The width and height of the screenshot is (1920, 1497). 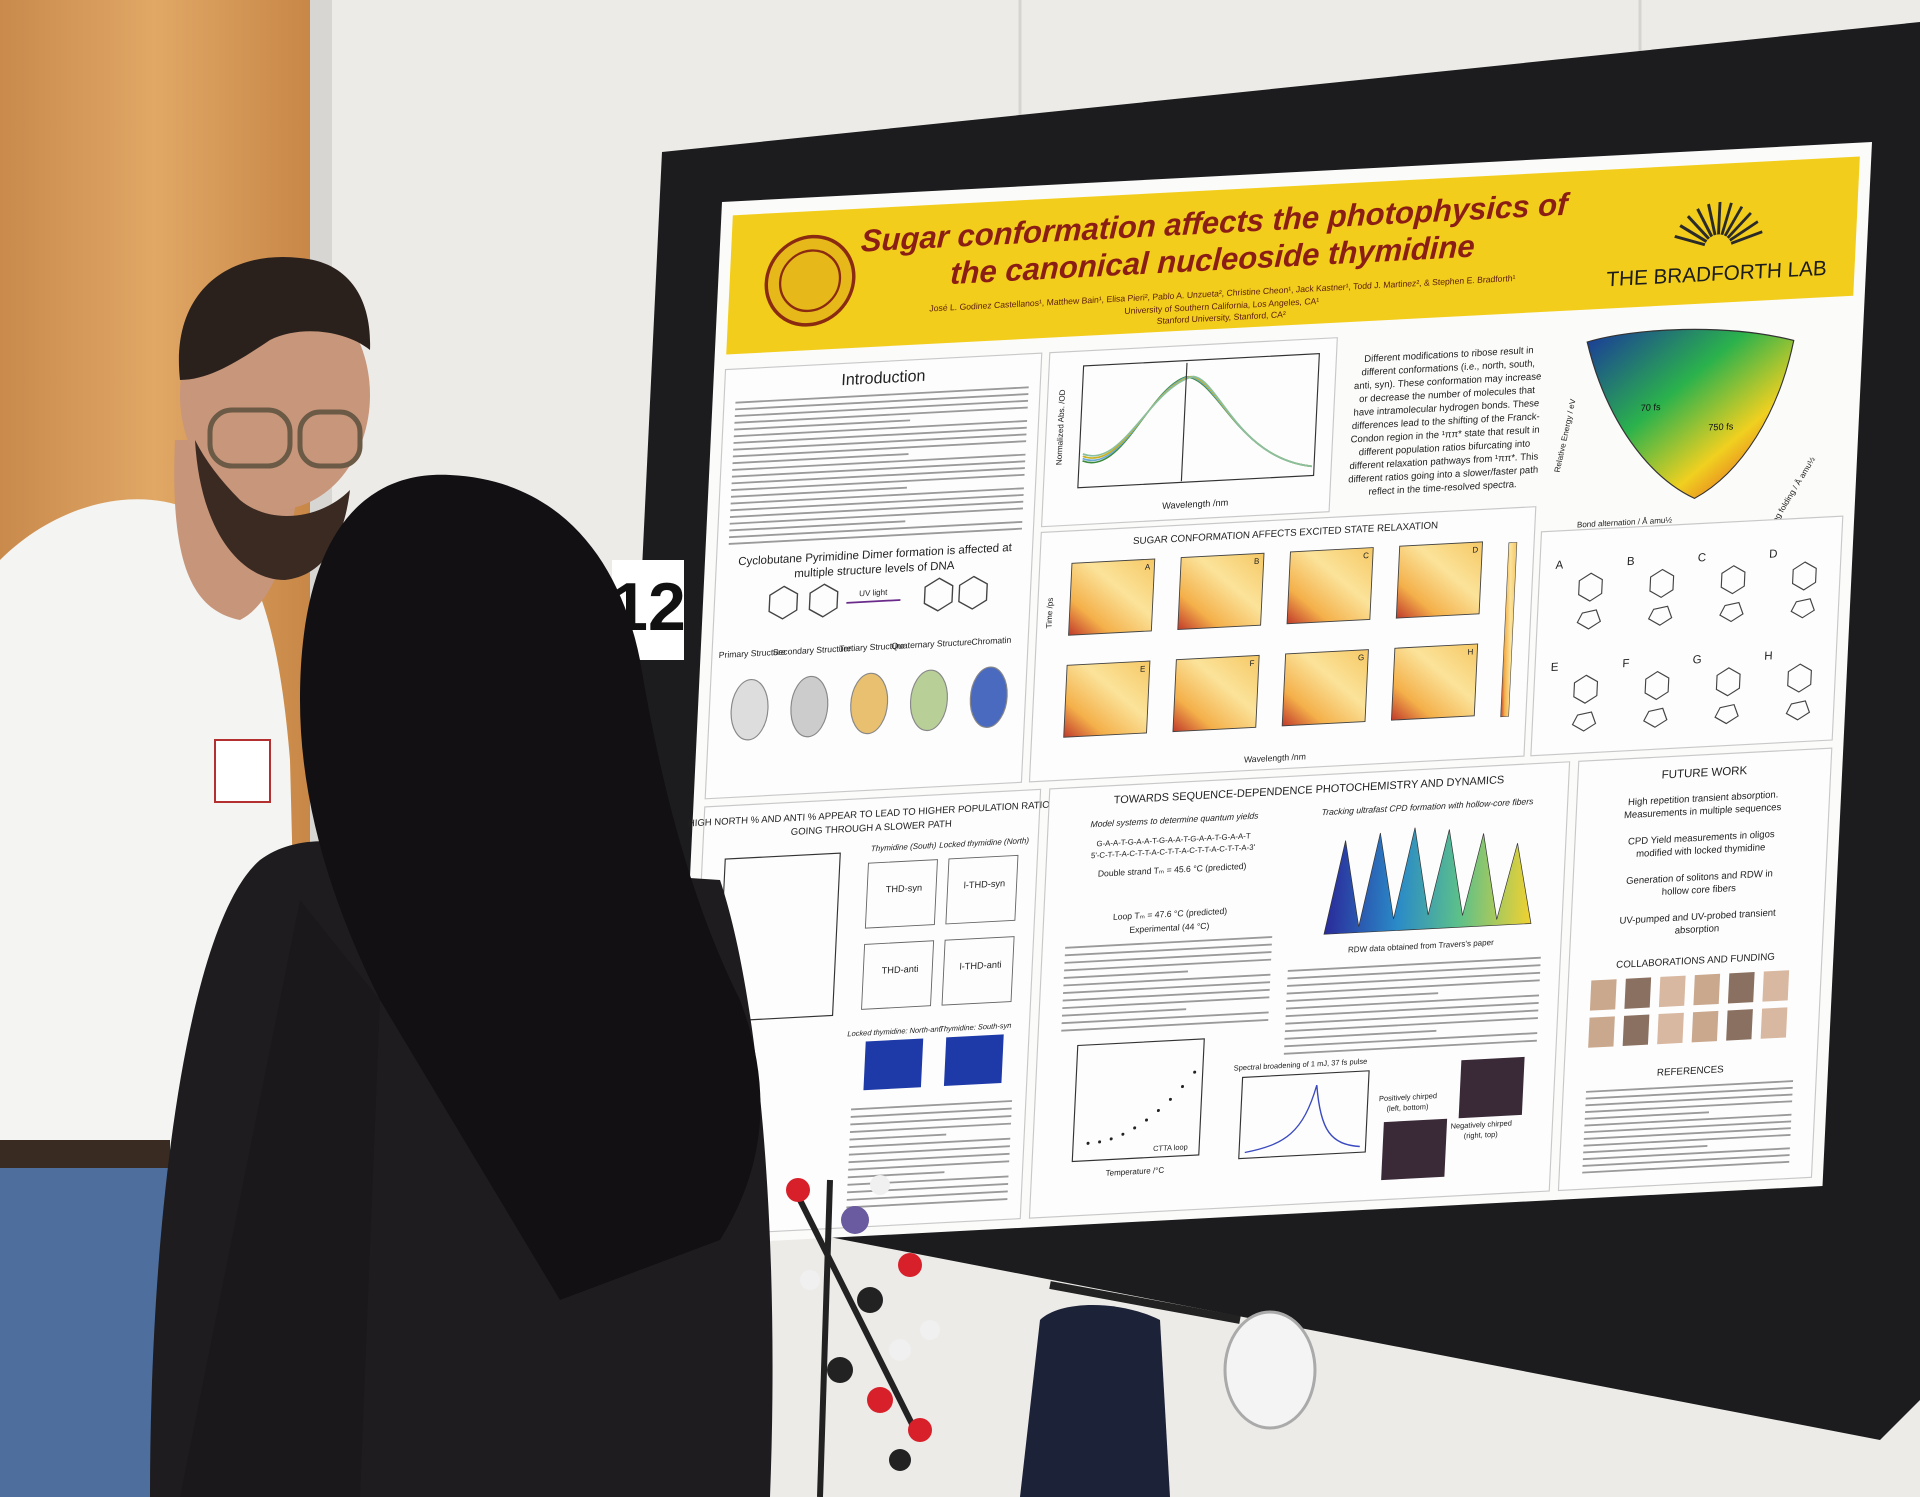 What do you see at coordinates (1481, 1135) in the screenshot?
I see `image-caption: (right, top)` at bounding box center [1481, 1135].